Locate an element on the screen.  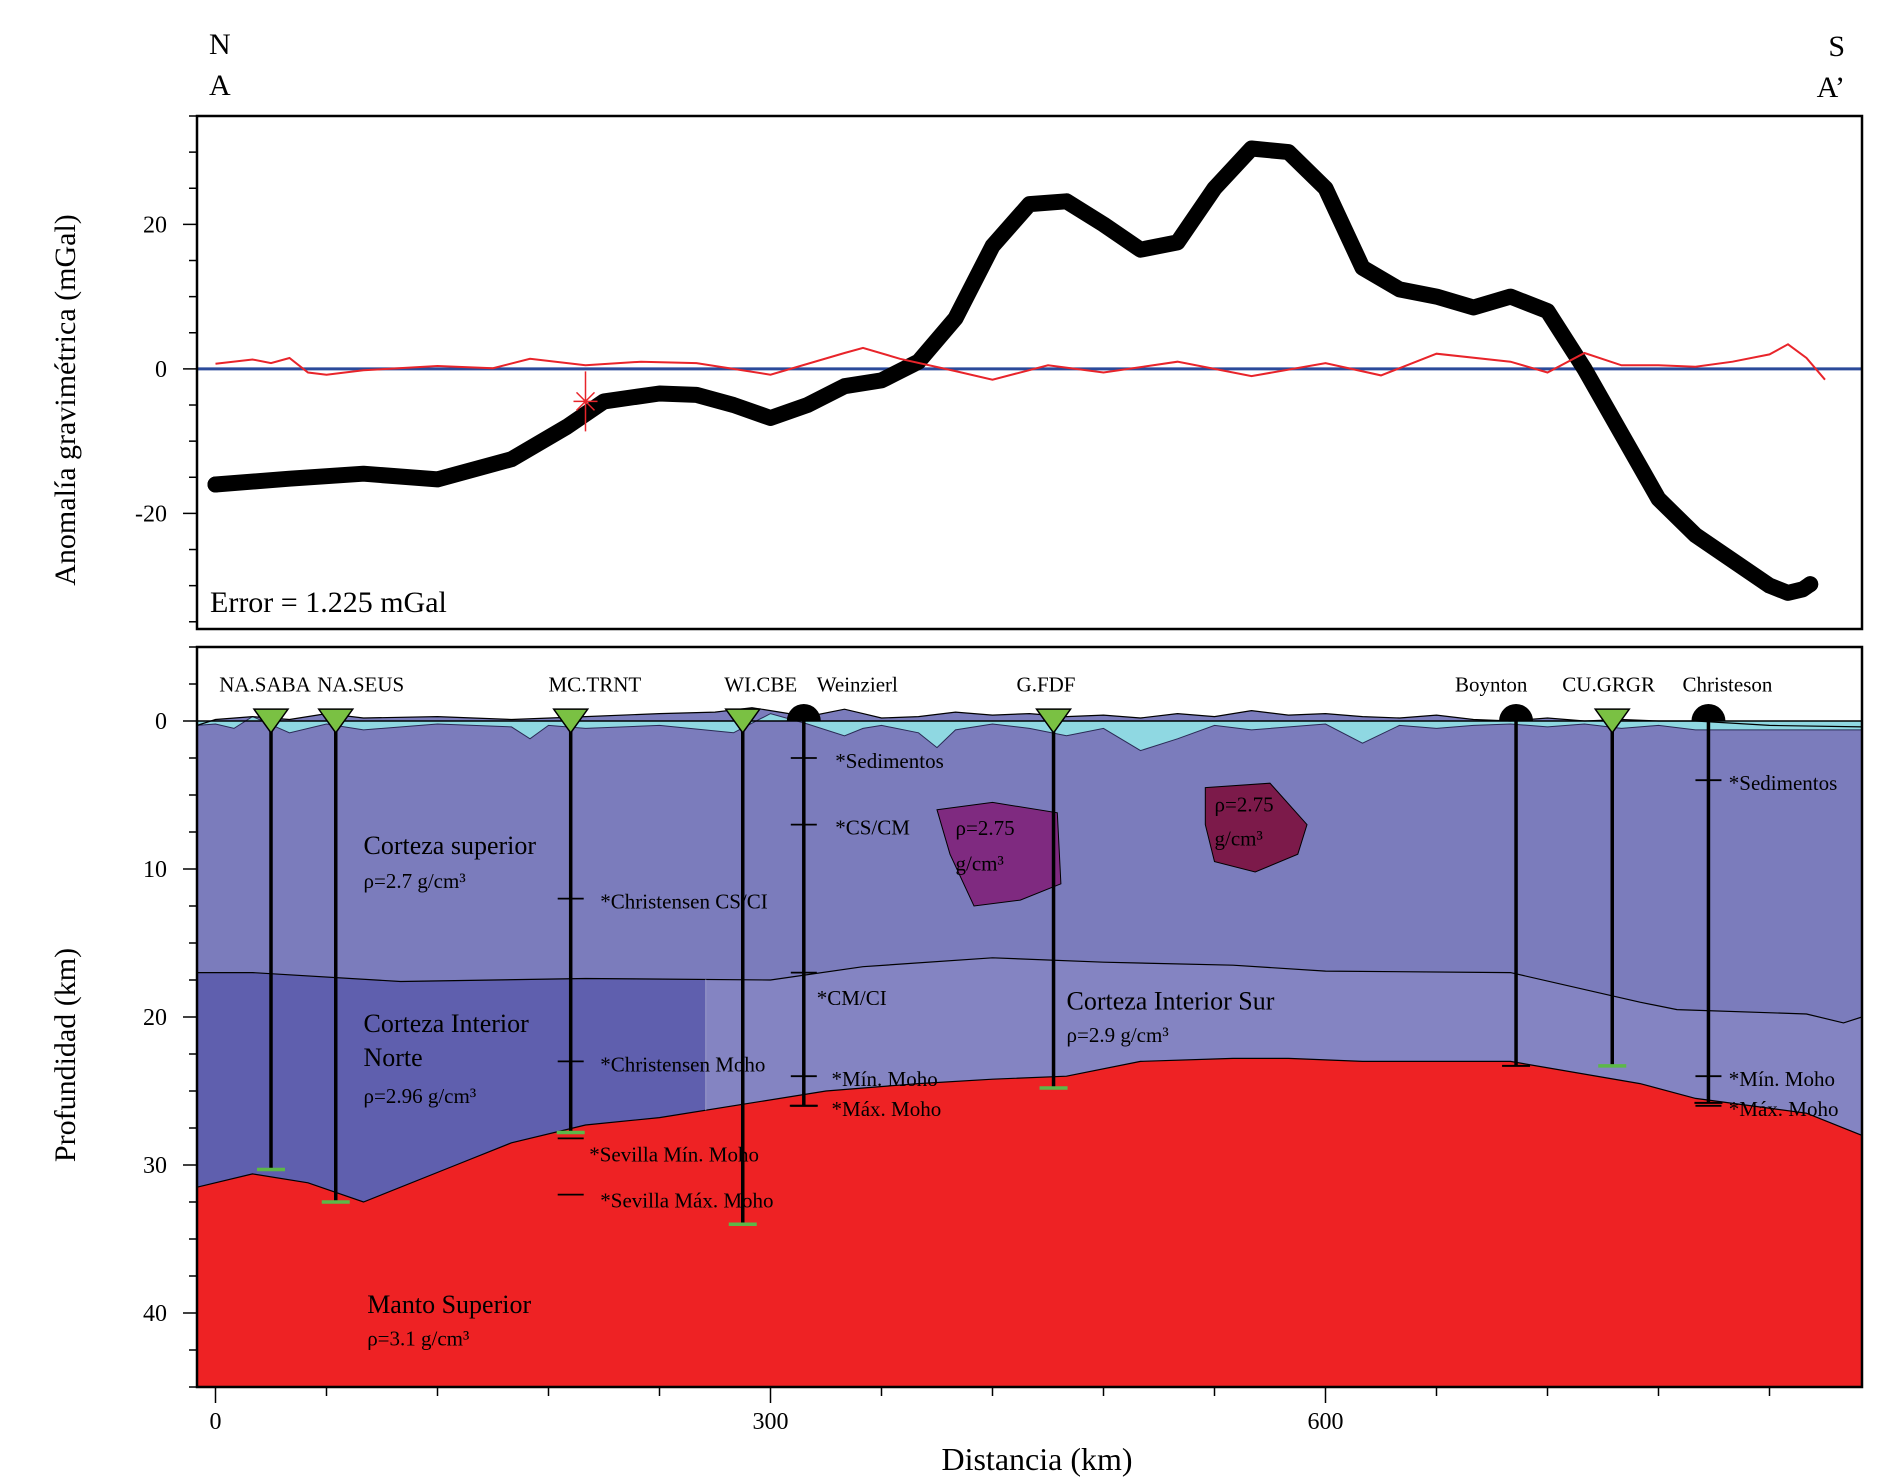
body-west-polygon is located at coordinates (999, 854).